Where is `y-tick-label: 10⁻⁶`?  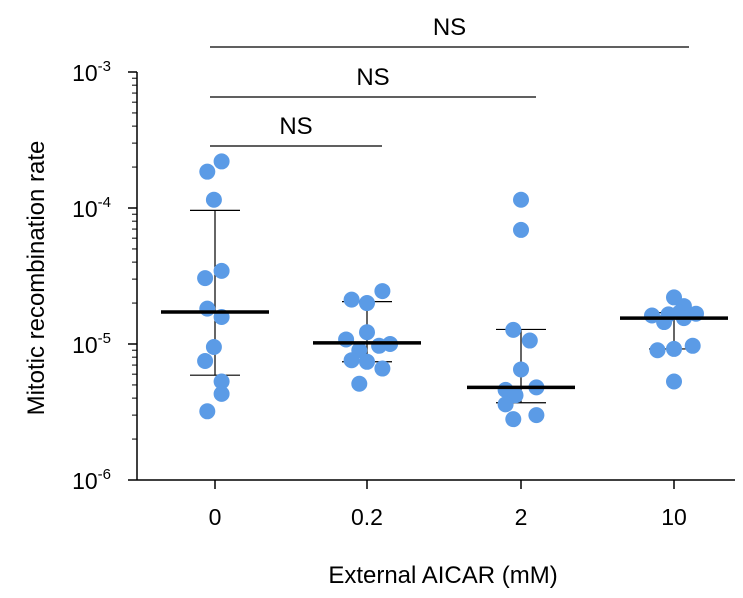
y-tick-label: 10⁻⁶ is located at coordinates (91, 480).